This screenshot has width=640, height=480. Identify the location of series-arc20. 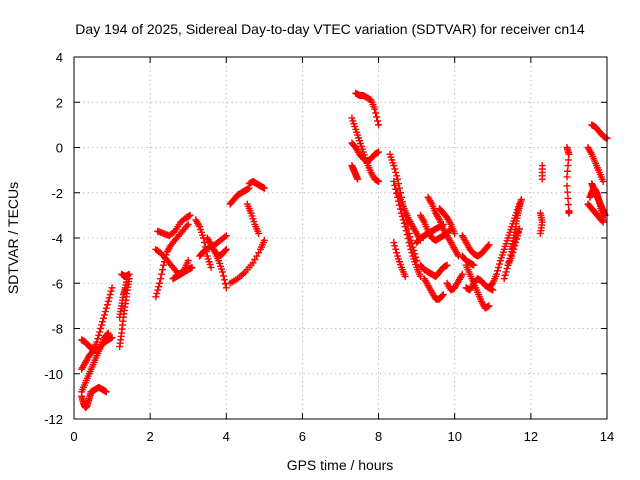
(253, 218).